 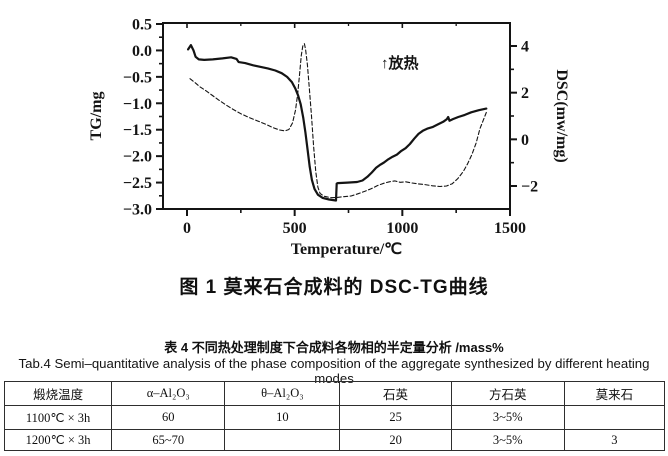 What do you see at coordinates (525, 47) in the screenshot?
I see `right-tick-label: 4` at bounding box center [525, 47].